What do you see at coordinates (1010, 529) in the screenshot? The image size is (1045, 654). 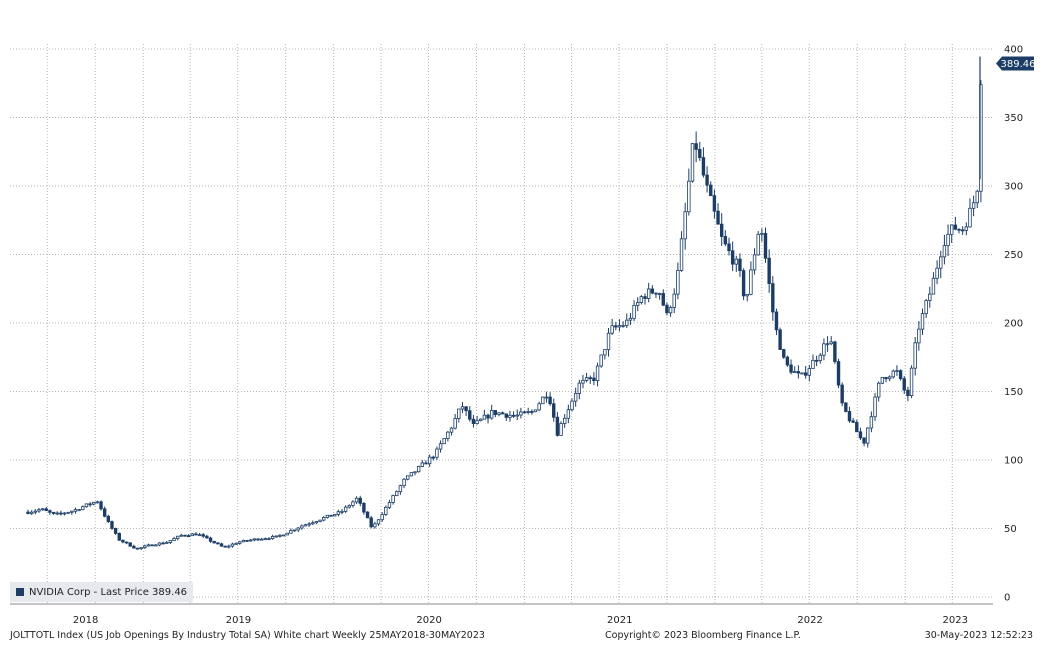 I see `y-tick-label: 50` at bounding box center [1010, 529].